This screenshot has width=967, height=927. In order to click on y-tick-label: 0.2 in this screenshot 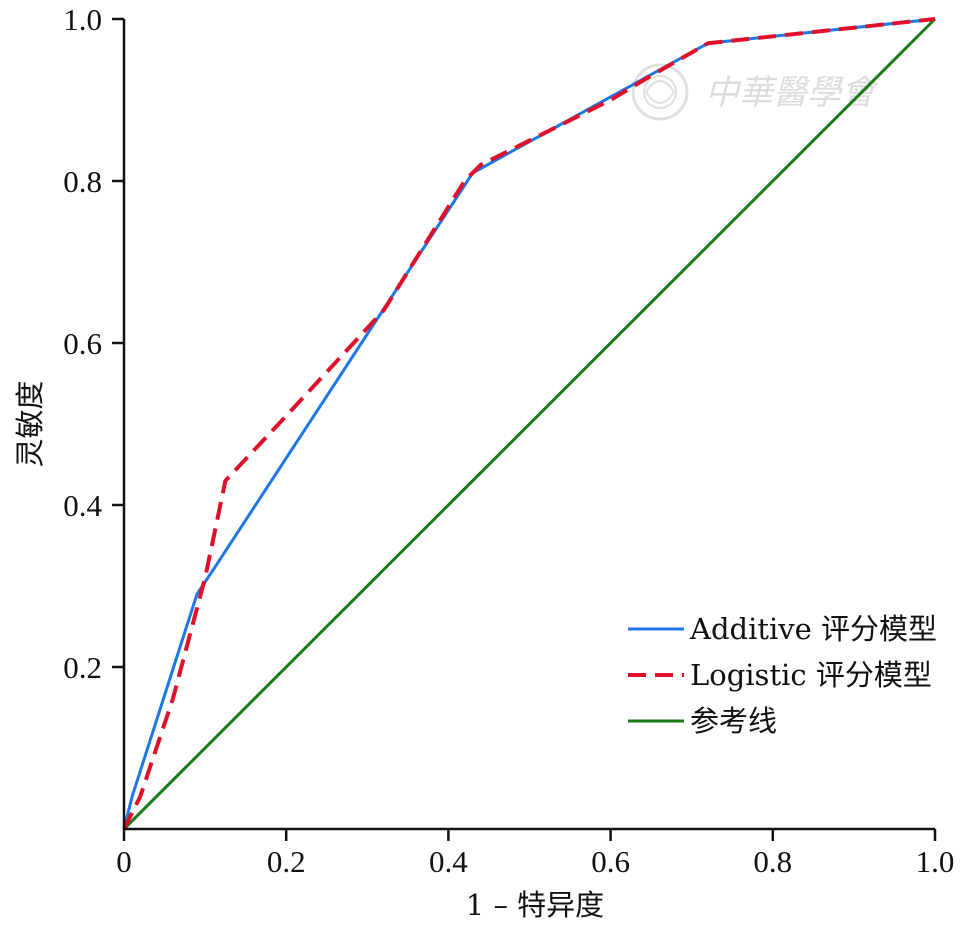, I will do `click(82, 667)`.